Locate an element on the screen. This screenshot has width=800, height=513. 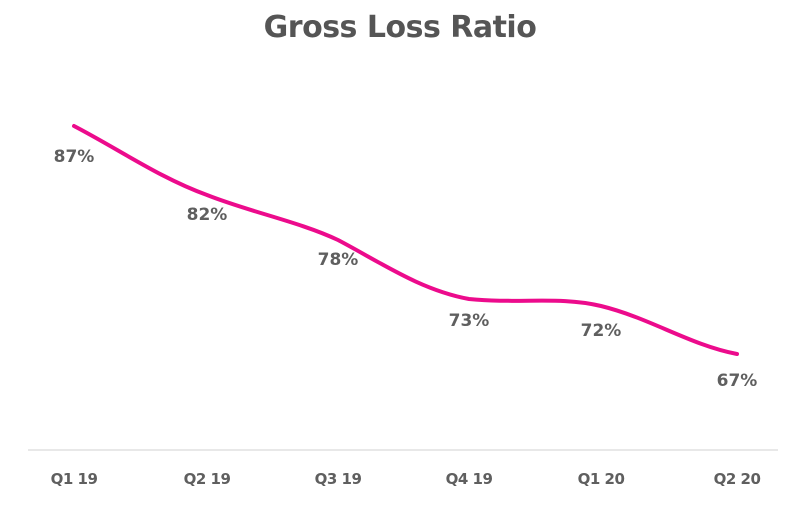
data-label: 67% is located at coordinates (737, 381).